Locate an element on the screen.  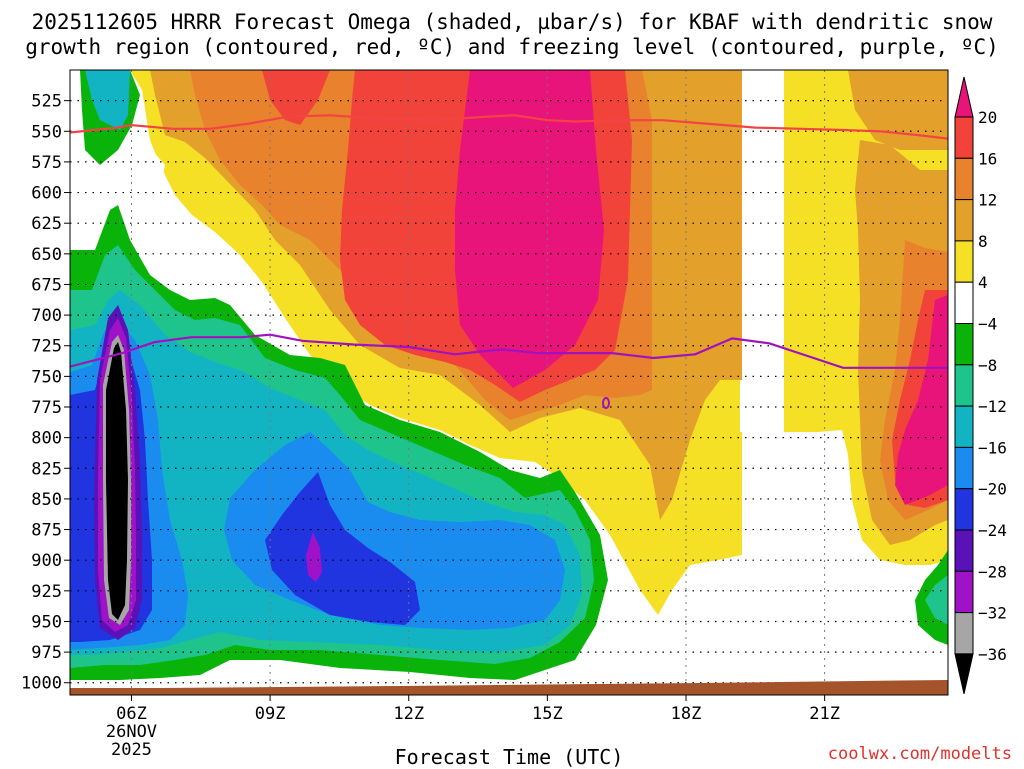
y-tick-label: 675 is located at coordinates (46, 285).